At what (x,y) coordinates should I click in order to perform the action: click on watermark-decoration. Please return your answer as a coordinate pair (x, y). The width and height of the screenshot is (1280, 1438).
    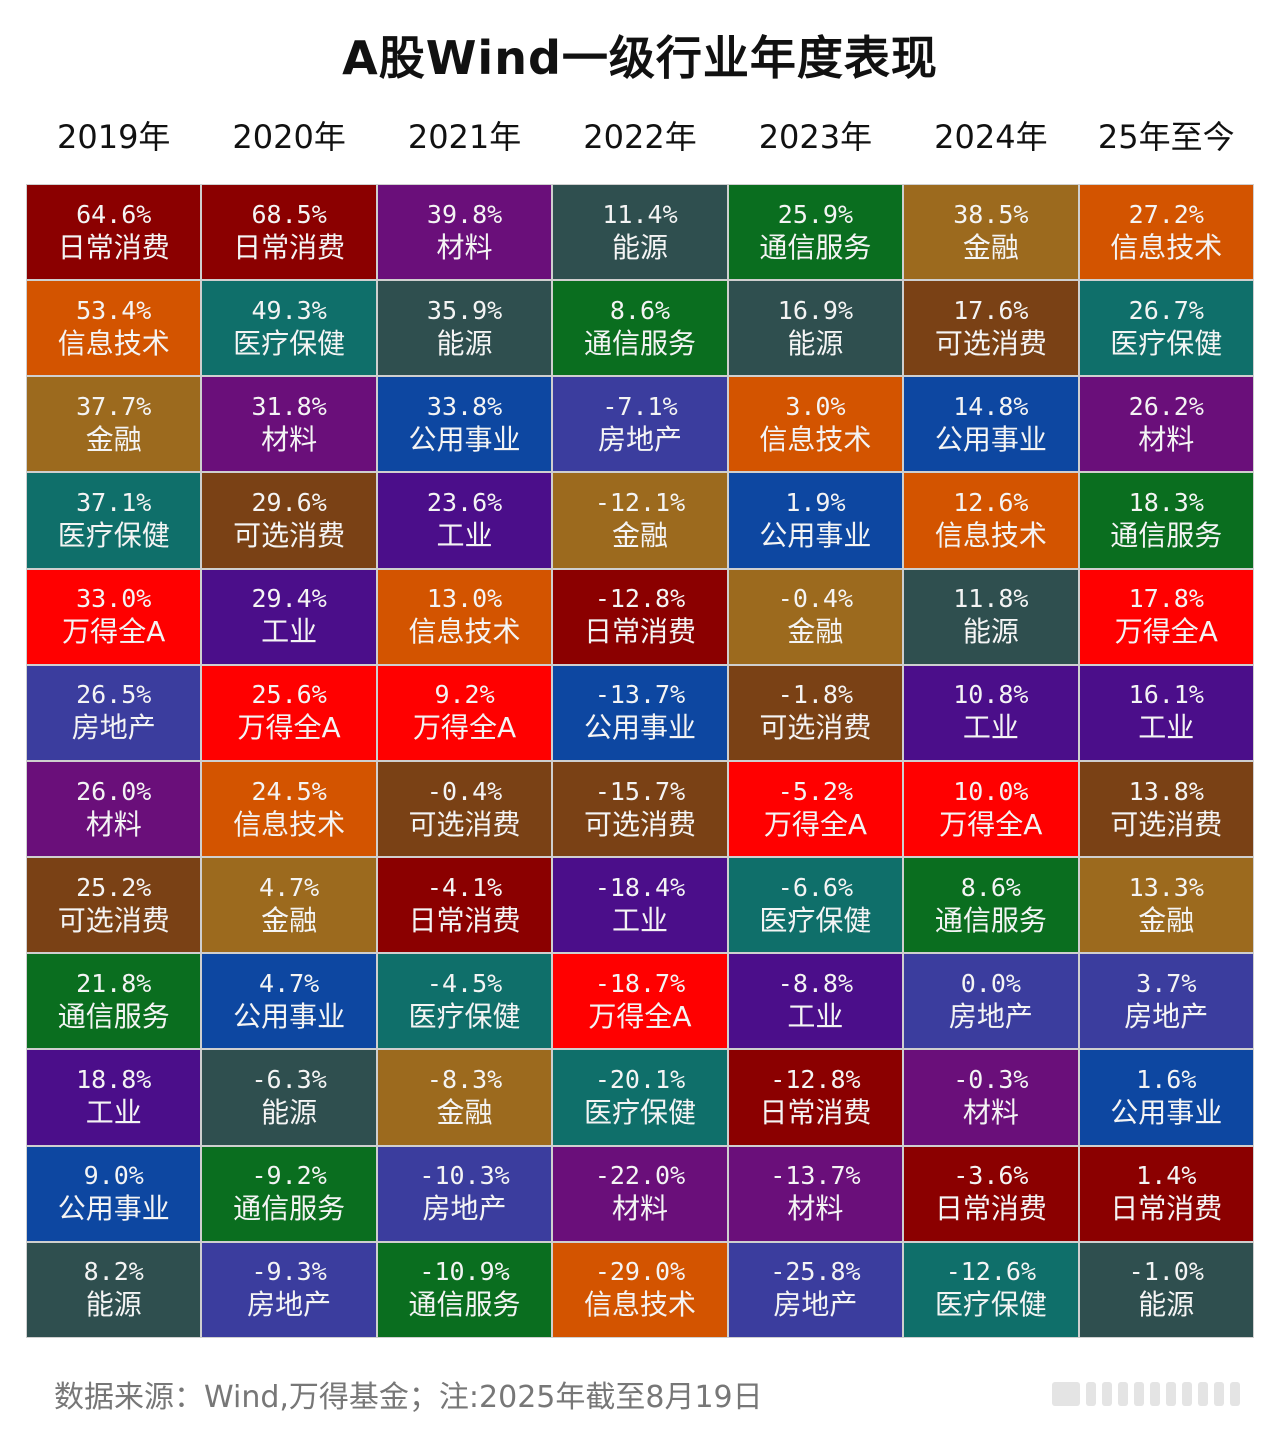
    Looking at the image, I should click on (1146, 1394).